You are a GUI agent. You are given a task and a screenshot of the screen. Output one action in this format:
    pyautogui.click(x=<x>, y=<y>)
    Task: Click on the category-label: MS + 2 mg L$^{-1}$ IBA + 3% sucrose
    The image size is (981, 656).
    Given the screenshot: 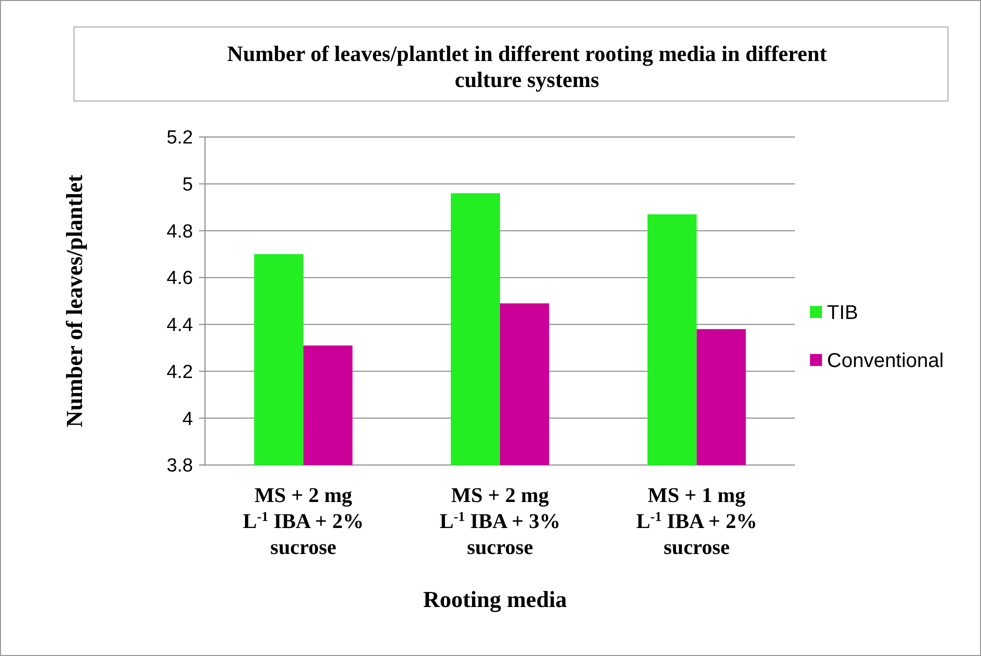 What is the action you would take?
    pyautogui.click(x=500, y=521)
    